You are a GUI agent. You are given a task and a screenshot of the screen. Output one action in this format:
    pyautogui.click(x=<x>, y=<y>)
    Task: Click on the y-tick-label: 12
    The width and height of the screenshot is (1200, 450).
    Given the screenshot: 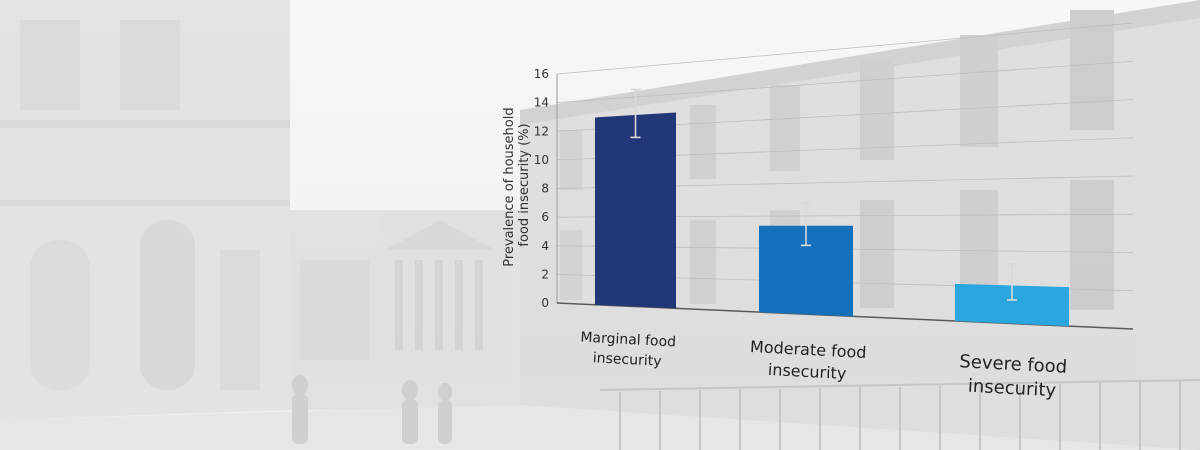 What is the action you would take?
    pyautogui.click(x=541, y=131)
    